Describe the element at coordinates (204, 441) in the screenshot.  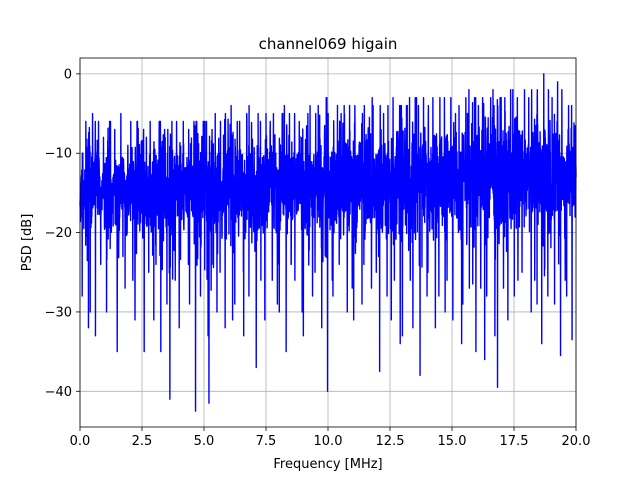
I see `x-tick-label: 5.0` at that location.